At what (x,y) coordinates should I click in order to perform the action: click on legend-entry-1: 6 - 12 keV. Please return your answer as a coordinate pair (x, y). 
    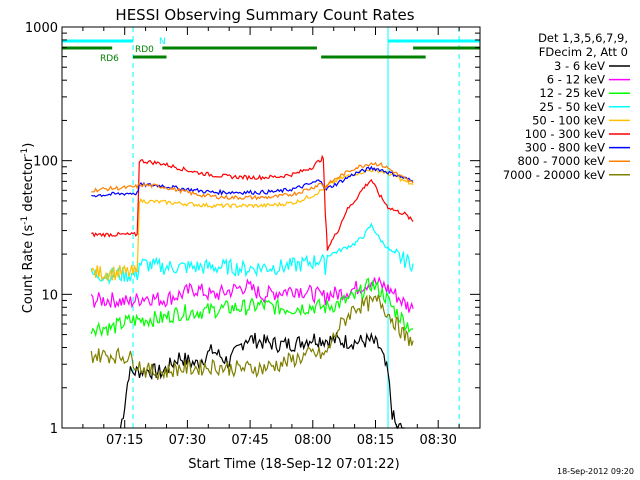
    Looking at the image, I should click on (576, 80).